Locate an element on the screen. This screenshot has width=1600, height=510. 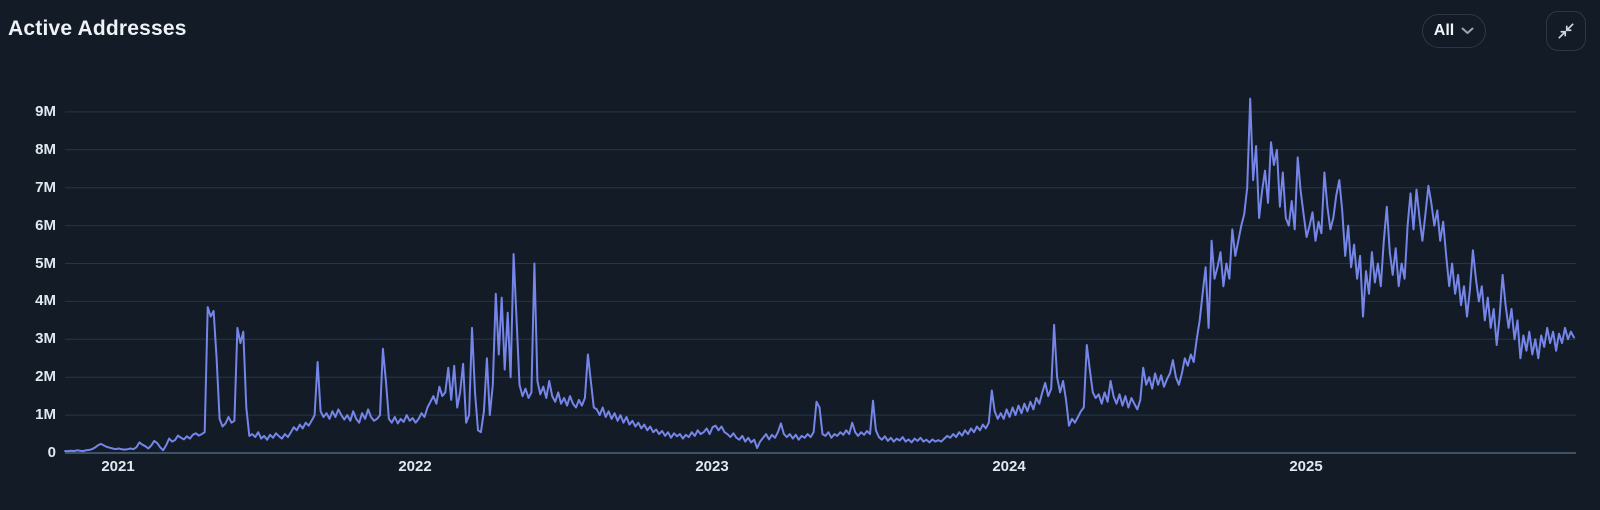
collapse-arrows-icon is located at coordinates (1566, 31).